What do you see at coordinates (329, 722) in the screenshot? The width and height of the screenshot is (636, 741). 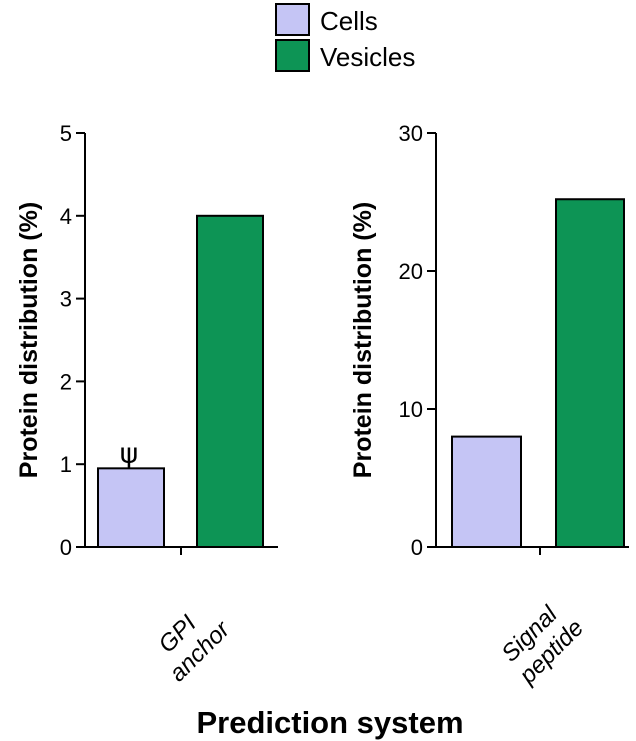 I see `x-axis-title: Prediction system` at bounding box center [329, 722].